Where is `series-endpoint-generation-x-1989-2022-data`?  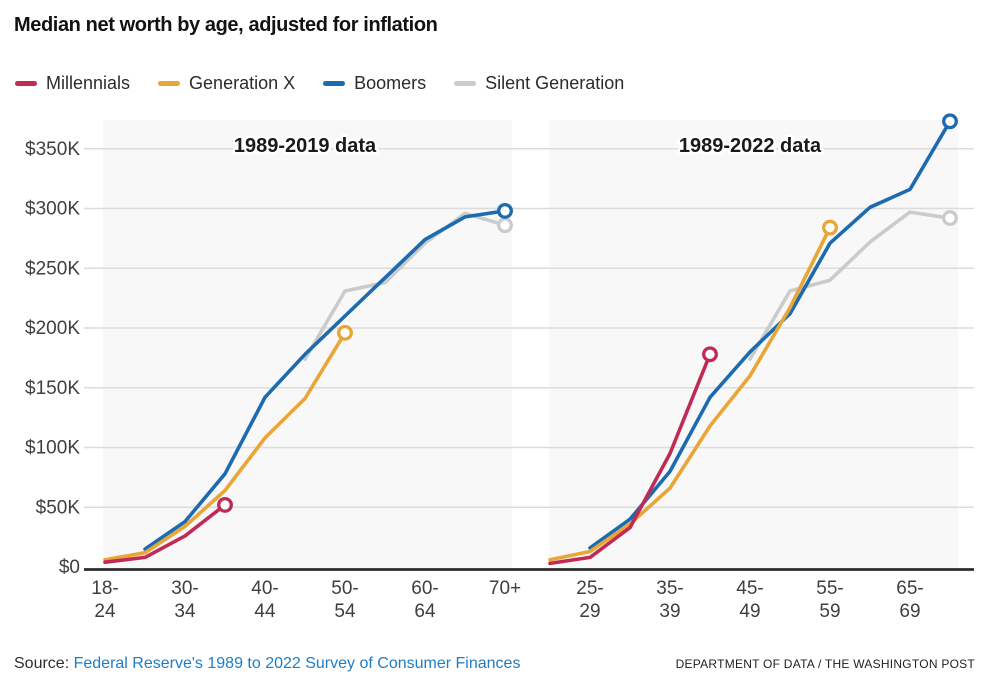
series-endpoint-generation-x-1989-2022-data is located at coordinates (830, 227).